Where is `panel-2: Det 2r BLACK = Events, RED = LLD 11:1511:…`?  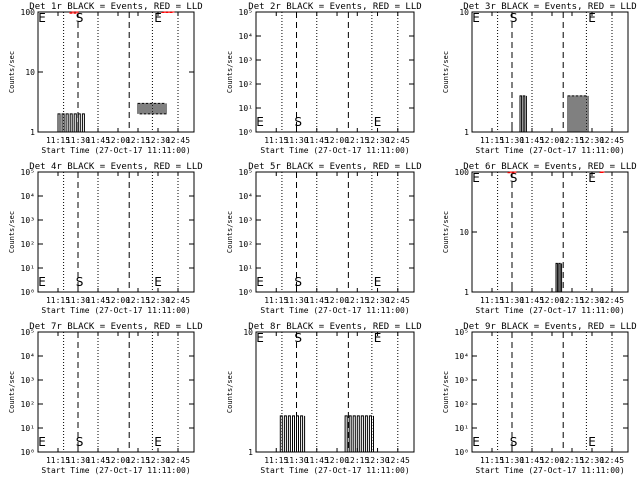
panel-2: Det 2r BLACK = Events, RED = LLD 11:1511:… is located at coordinates (324, 78).